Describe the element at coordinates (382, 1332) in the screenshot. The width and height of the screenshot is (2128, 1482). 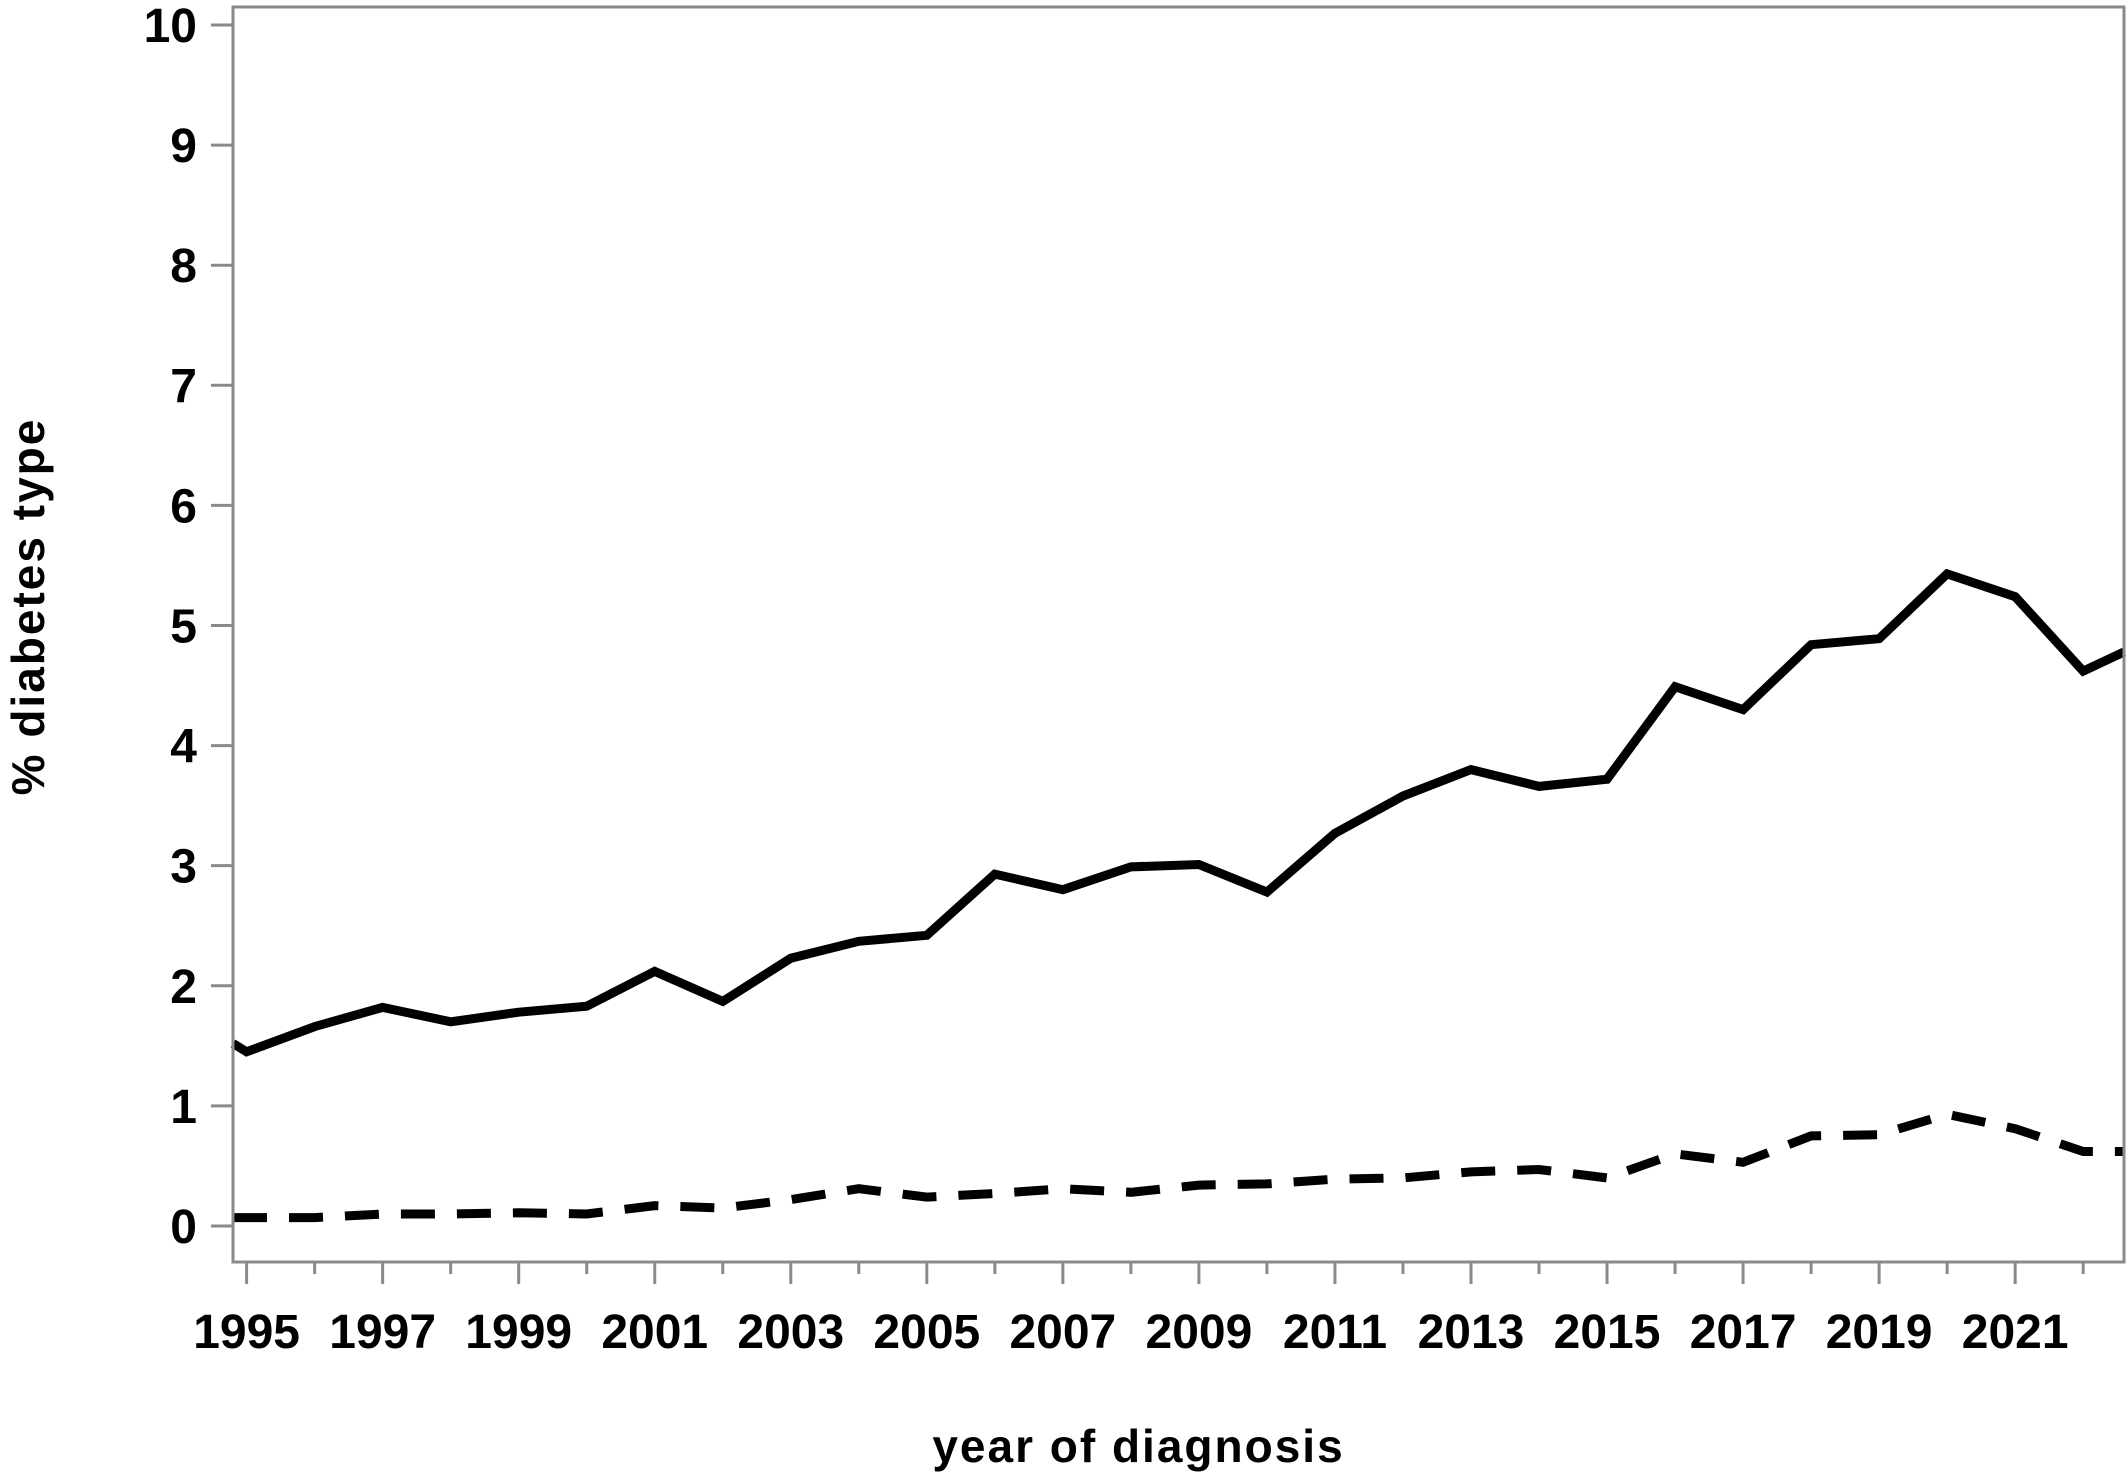
I see `x-tick-label: 1997` at that location.